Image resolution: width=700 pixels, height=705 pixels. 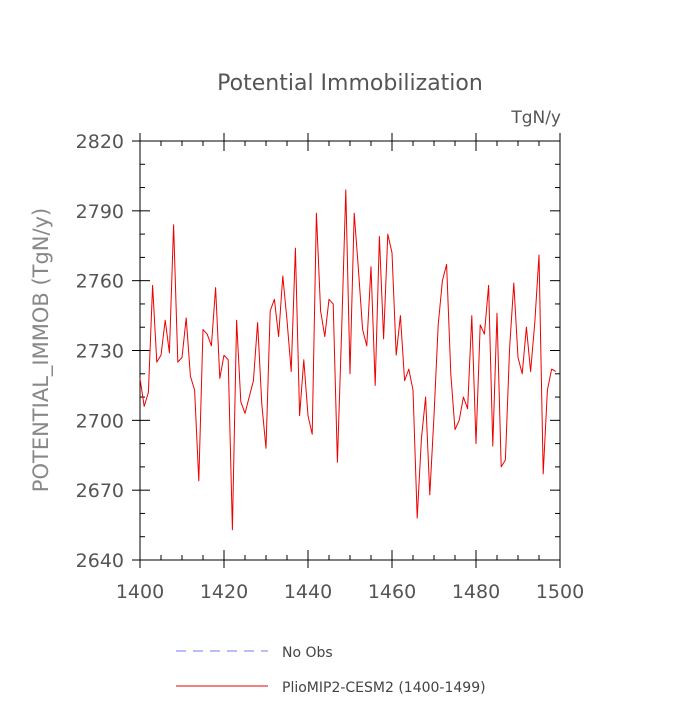 What do you see at coordinates (100, 212) in the screenshot?
I see `y-tick-label: 2790` at bounding box center [100, 212].